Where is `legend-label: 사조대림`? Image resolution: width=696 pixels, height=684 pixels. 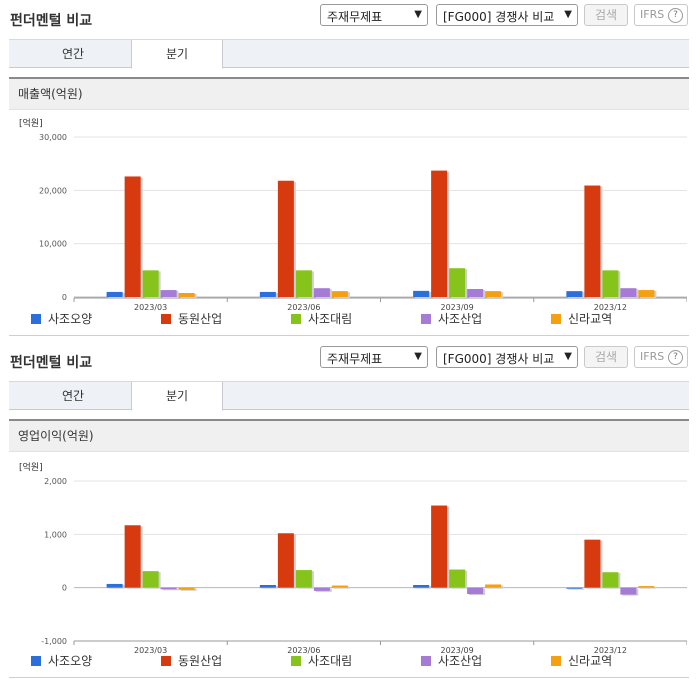
legend-label: 사조대림 is located at coordinates (330, 319).